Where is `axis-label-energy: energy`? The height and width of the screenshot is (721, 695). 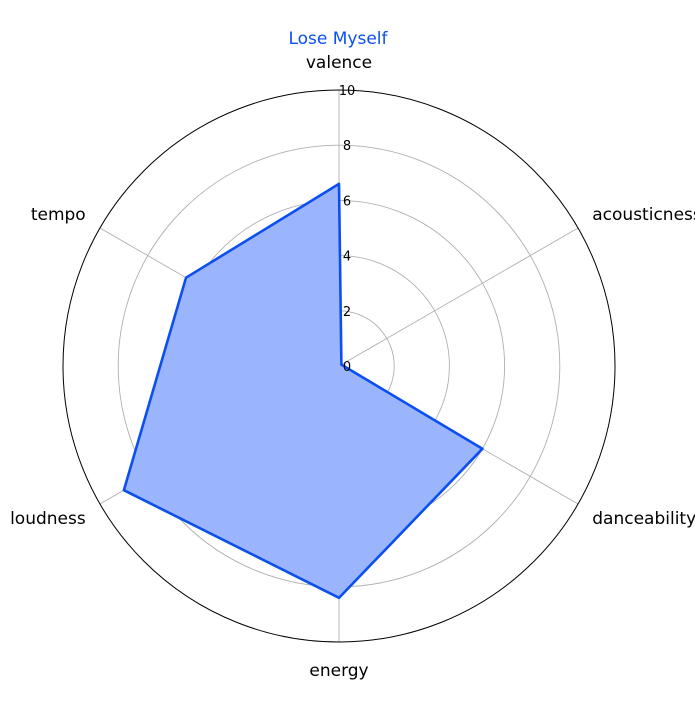 axis-label-energy: energy is located at coordinates (338, 671).